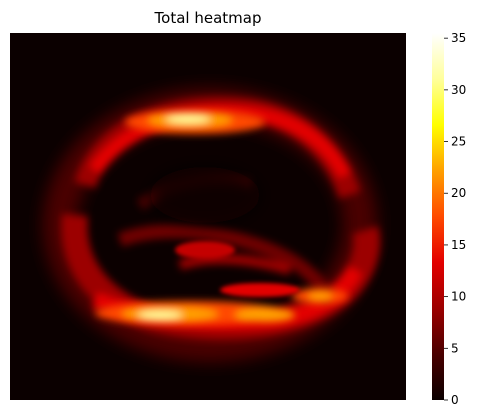 Image resolution: width=487 pixels, height=420 pixels. What do you see at coordinates (458, 90) in the screenshot?
I see `colorbar-tick-label: 30` at bounding box center [458, 90].